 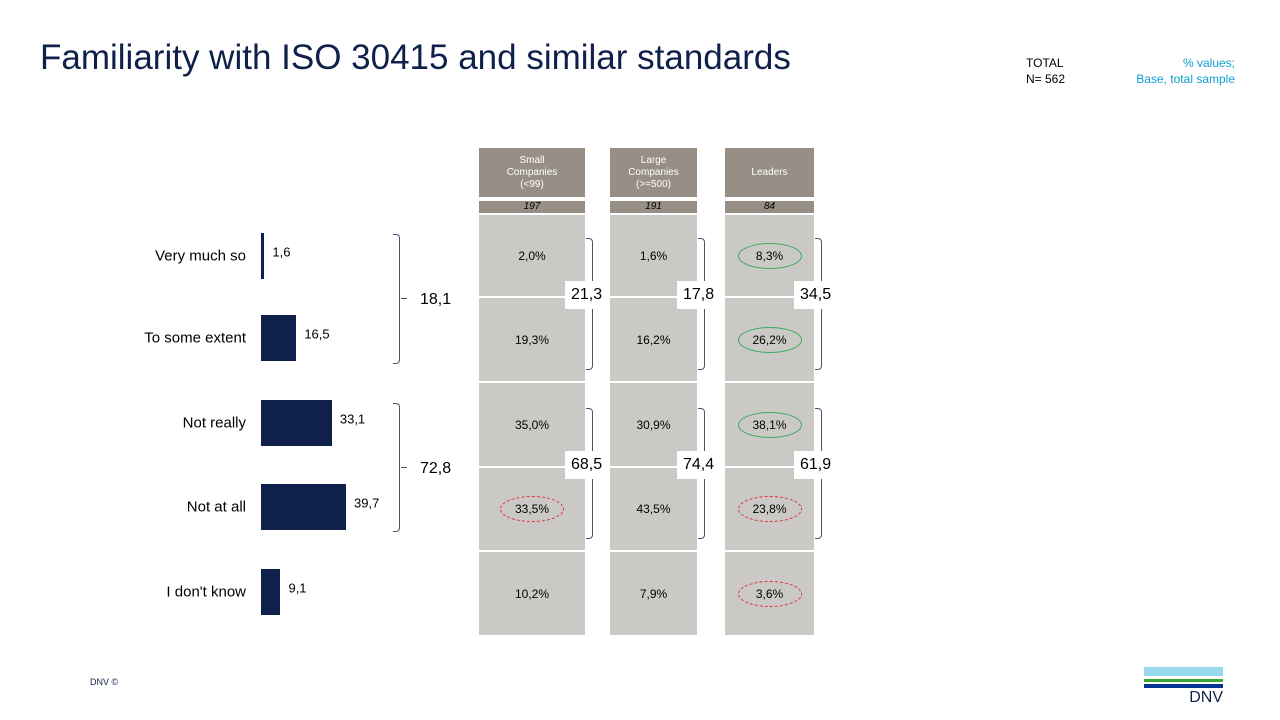 What do you see at coordinates (367, 503) in the screenshot?
I see `bar-value-label: 39,7` at bounding box center [367, 503].